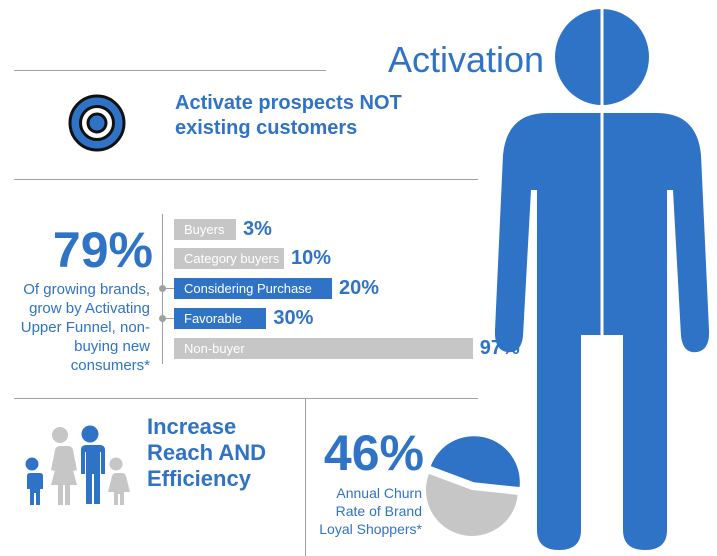  I want to click on stat-79-value: 79%, so click(102, 250).